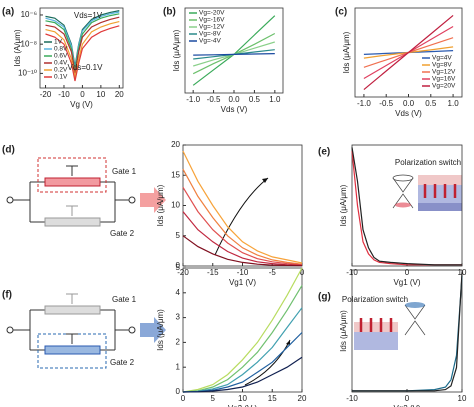  I want to click on y-tick-label: 1, so click(178, 366).